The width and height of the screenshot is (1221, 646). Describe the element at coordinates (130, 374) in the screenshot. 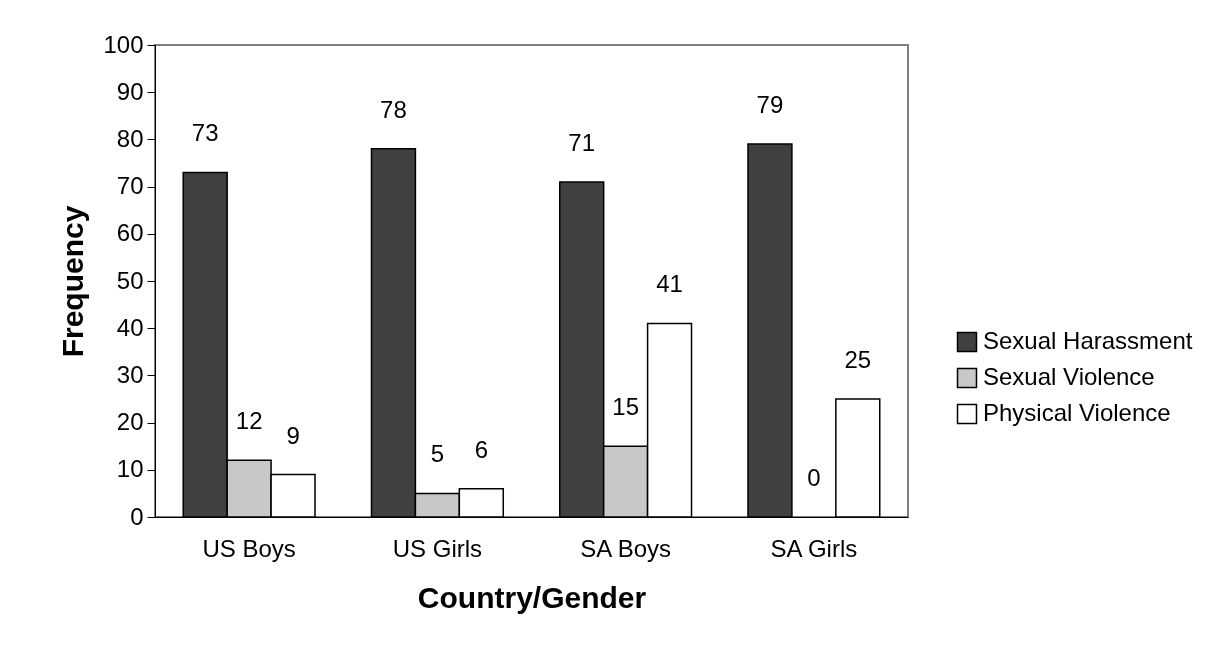

I see `y-tick-label: 30` at that location.